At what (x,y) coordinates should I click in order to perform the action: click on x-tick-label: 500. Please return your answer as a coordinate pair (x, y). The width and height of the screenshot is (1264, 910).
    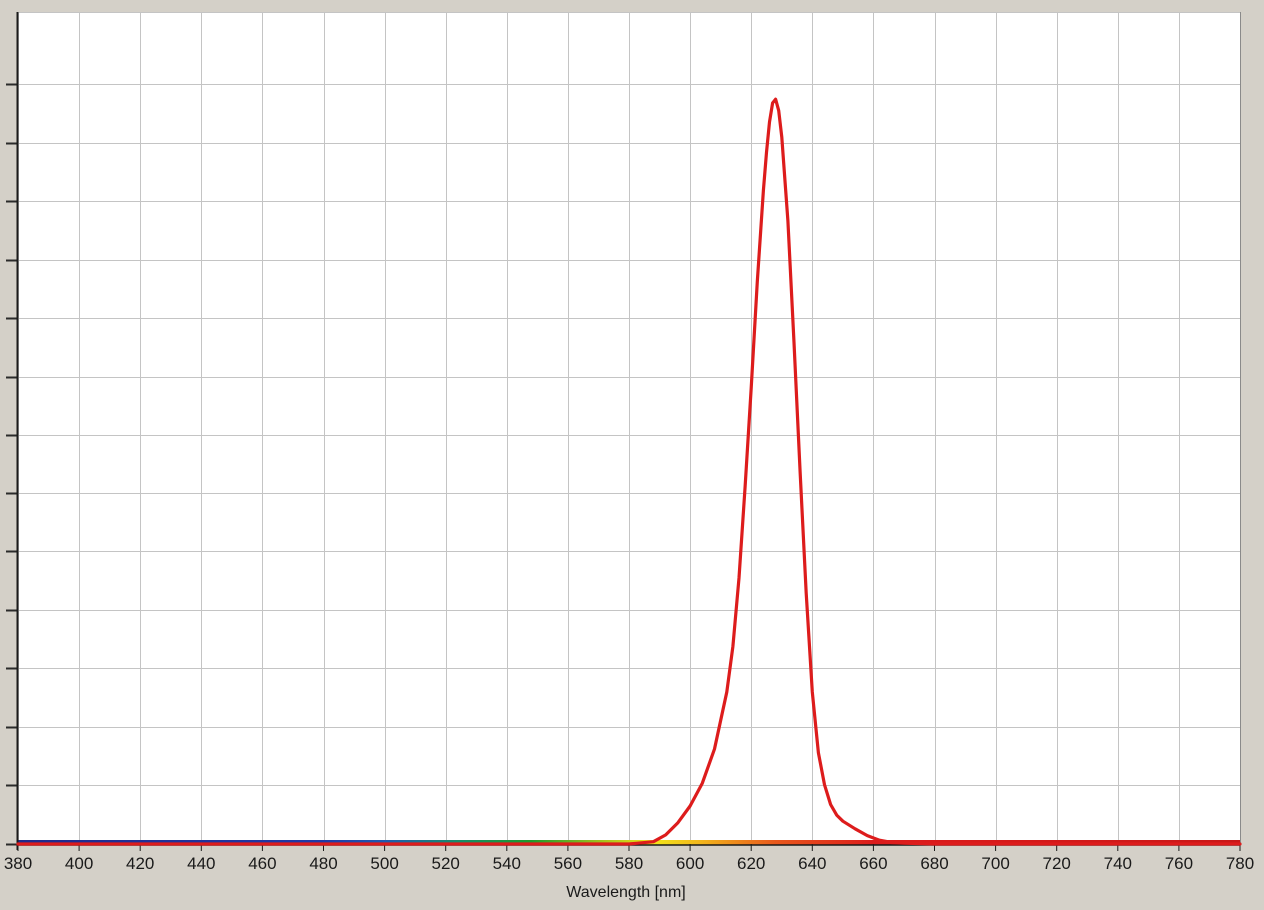
    Looking at the image, I should click on (384, 863).